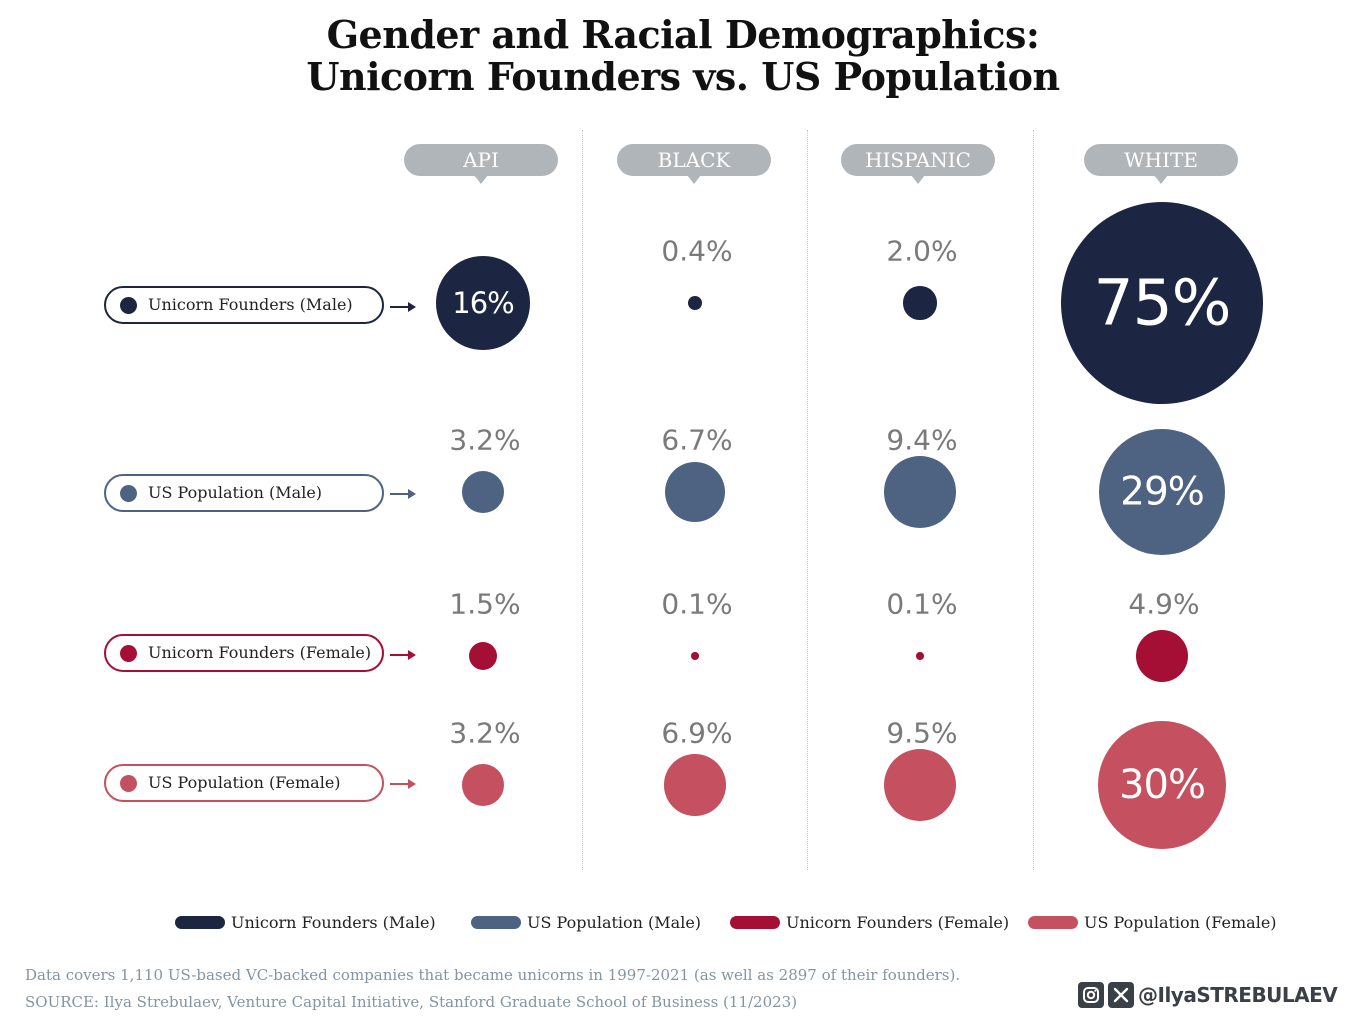 Image resolution: width=1366 pixels, height=1028 pixels. I want to click on bubble-value-label: 75%, so click(1162, 303).